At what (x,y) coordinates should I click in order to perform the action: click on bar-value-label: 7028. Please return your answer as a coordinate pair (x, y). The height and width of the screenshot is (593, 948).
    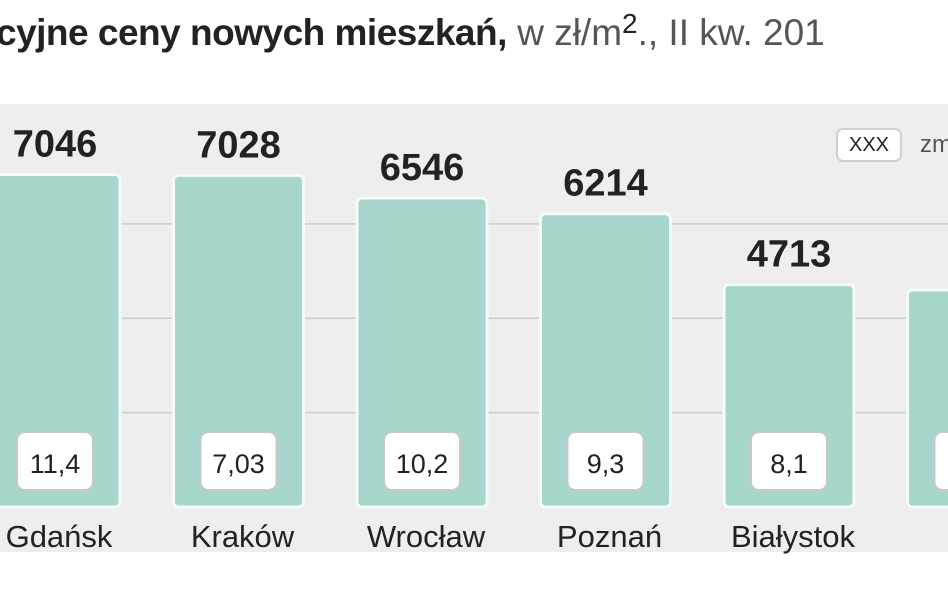
    Looking at the image, I should click on (238, 145).